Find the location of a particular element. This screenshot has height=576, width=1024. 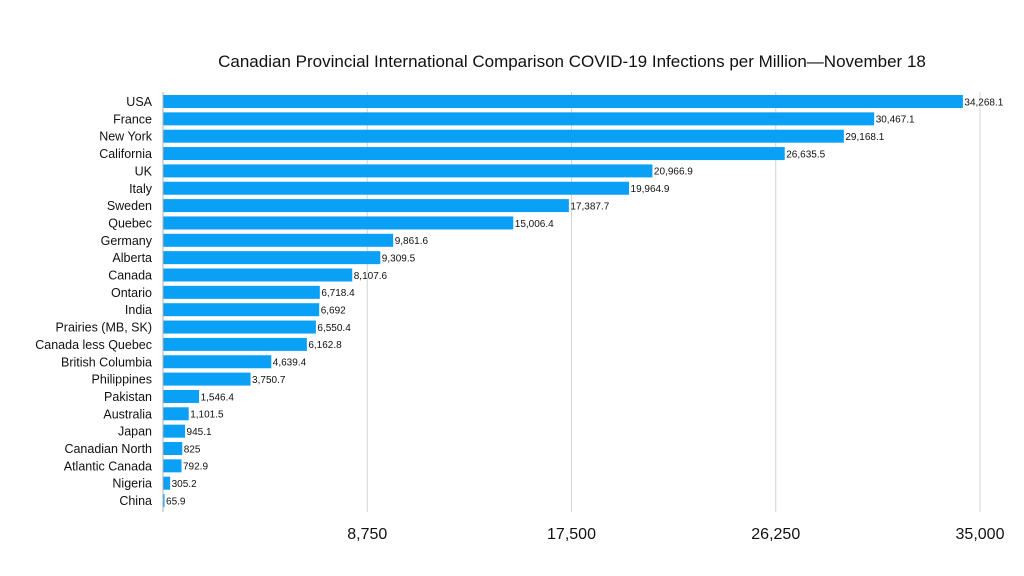

data-label: 15,006.4 is located at coordinates (534, 224).